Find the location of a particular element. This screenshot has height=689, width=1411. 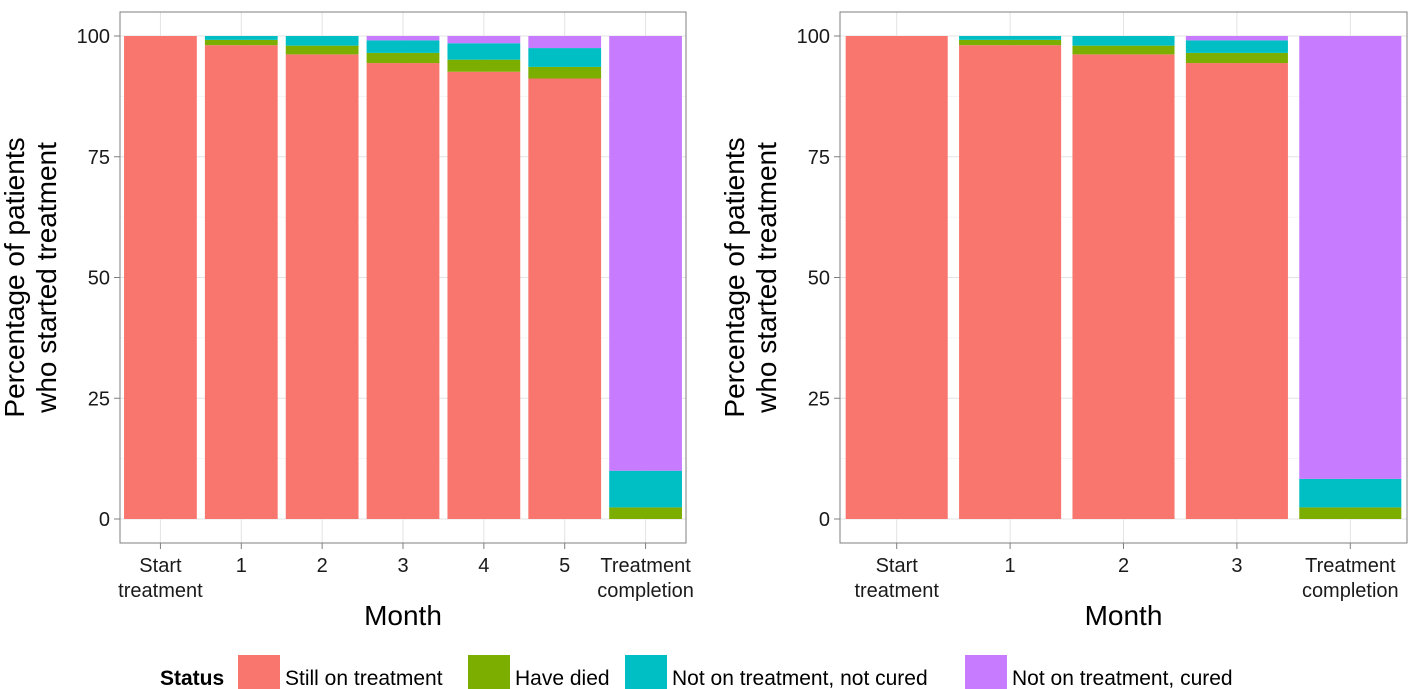

legend-label-not-on-treatment-not-cured: Not on treatment, not cured is located at coordinates (800, 678).